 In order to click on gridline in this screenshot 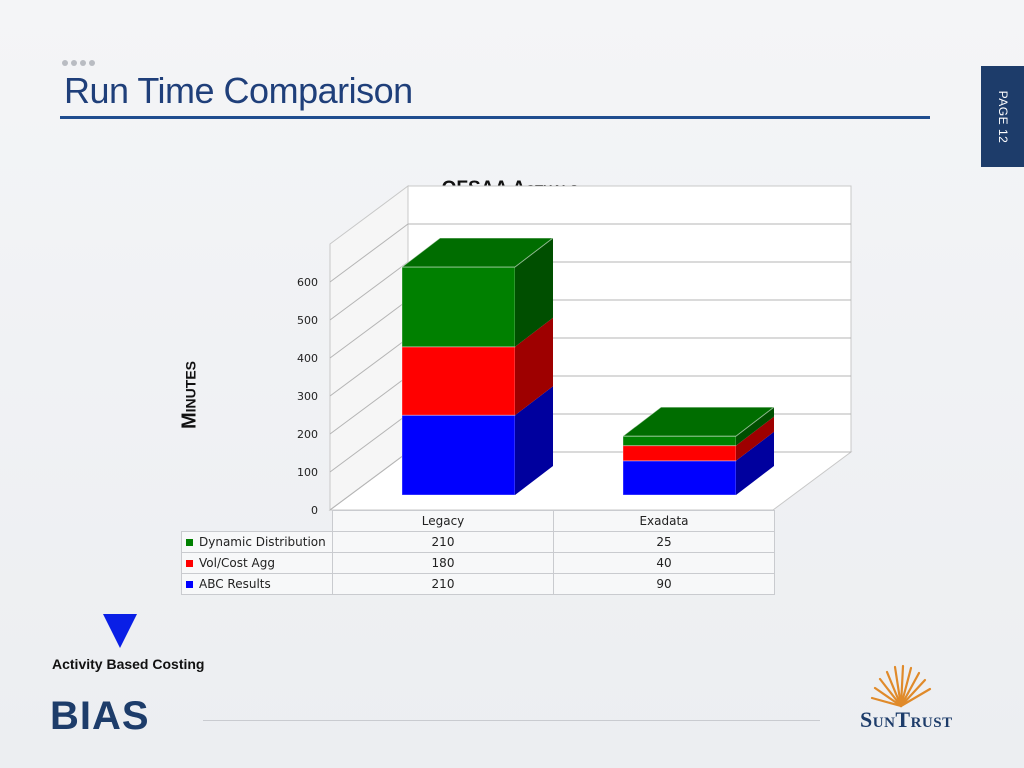, I will do `click(590, 253)`.